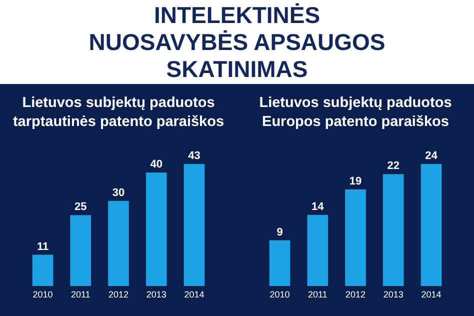 The height and width of the screenshot is (316, 474). What do you see at coordinates (355, 181) in the screenshot?
I see `data-label: 19` at bounding box center [355, 181].